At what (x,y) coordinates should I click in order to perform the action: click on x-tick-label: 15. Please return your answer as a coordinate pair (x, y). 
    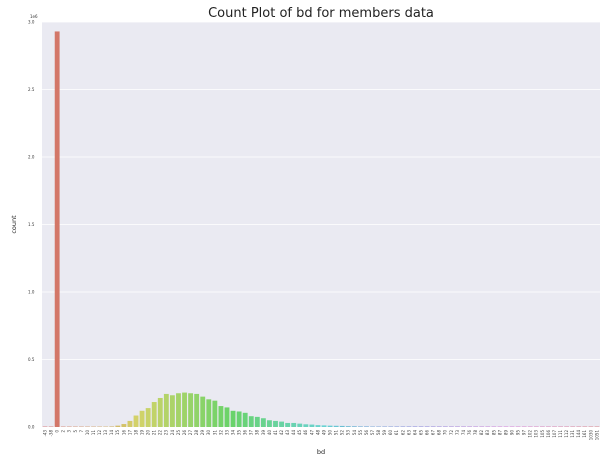
    Looking at the image, I should click on (117, 433).